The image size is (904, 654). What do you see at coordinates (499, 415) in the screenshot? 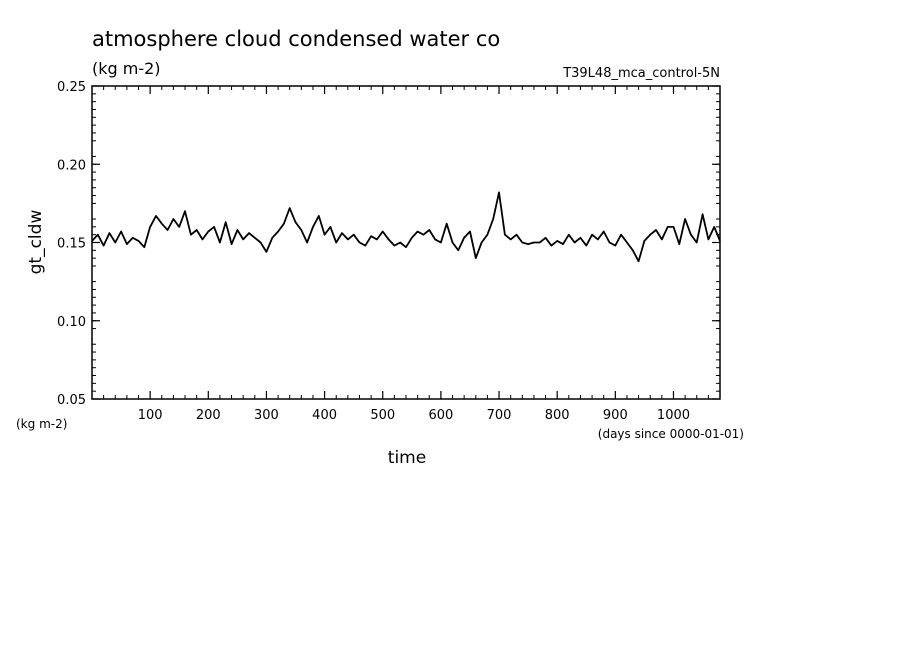
I see `x-tick-label: 700` at bounding box center [499, 415].